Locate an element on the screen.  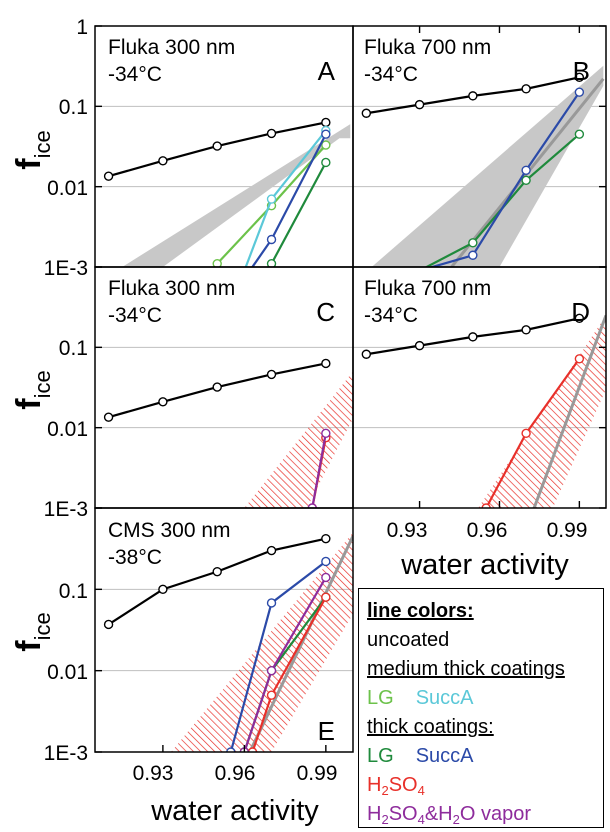
title-a: Fluka 300 nm is located at coordinates (171, 47).